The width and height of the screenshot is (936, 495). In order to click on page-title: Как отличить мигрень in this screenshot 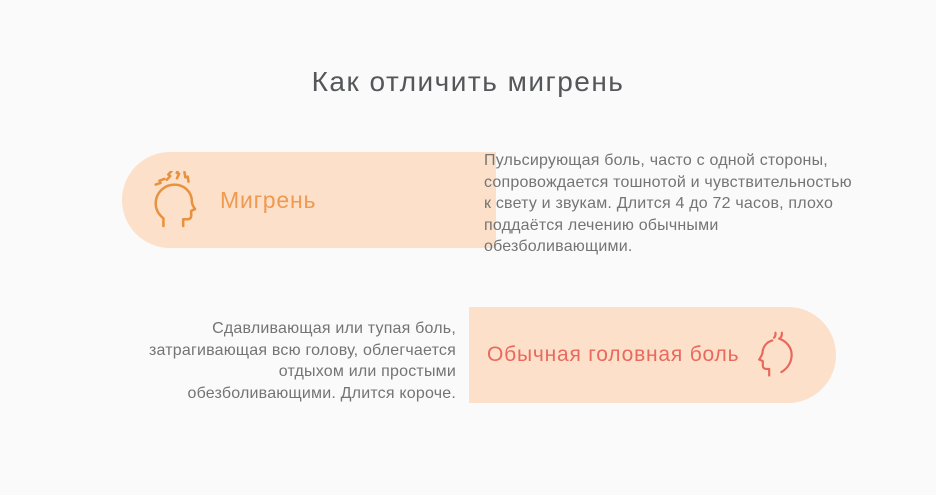, I will do `click(468, 81)`.